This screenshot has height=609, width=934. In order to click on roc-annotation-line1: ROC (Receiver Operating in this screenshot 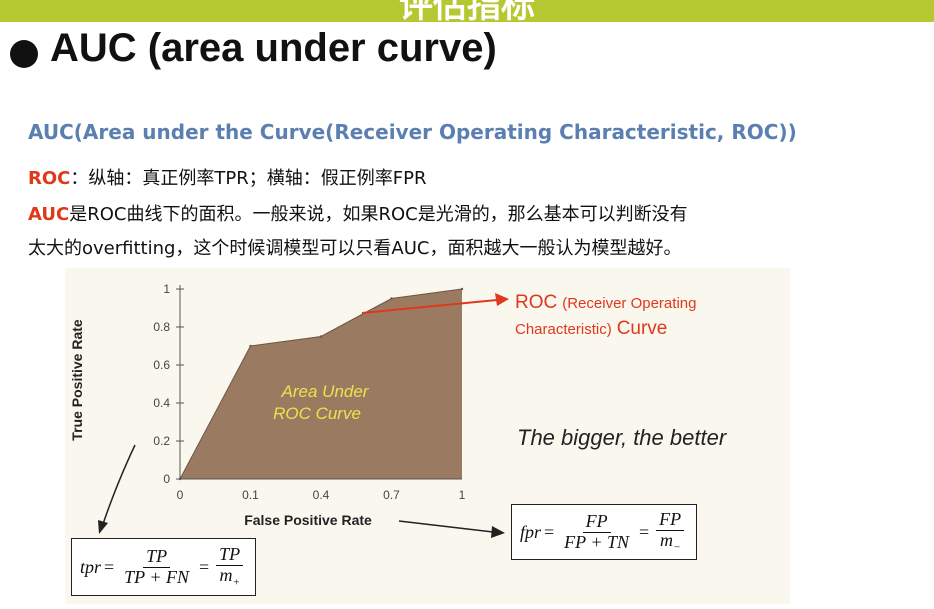, I will do `click(605, 302)`.